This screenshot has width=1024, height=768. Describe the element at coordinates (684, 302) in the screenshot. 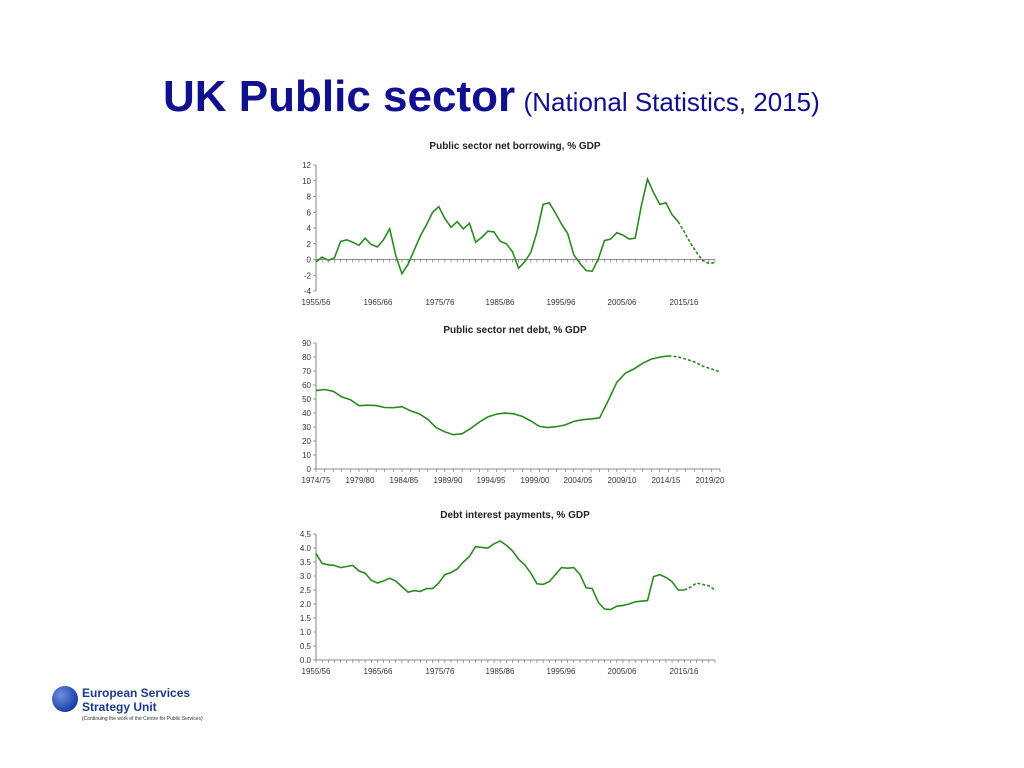

I see `borrowing-x-tick-label: 2015/16` at that location.